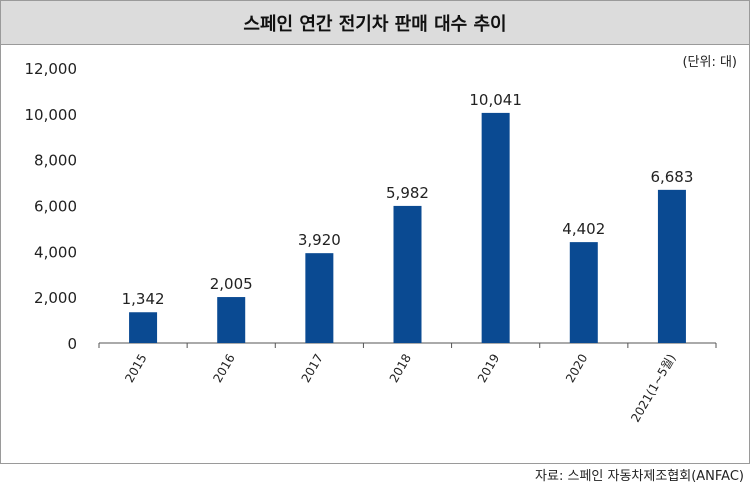 This screenshot has height=486, width=750. What do you see at coordinates (583, 229) in the screenshot?
I see `data-label: 4,402` at bounding box center [583, 229].